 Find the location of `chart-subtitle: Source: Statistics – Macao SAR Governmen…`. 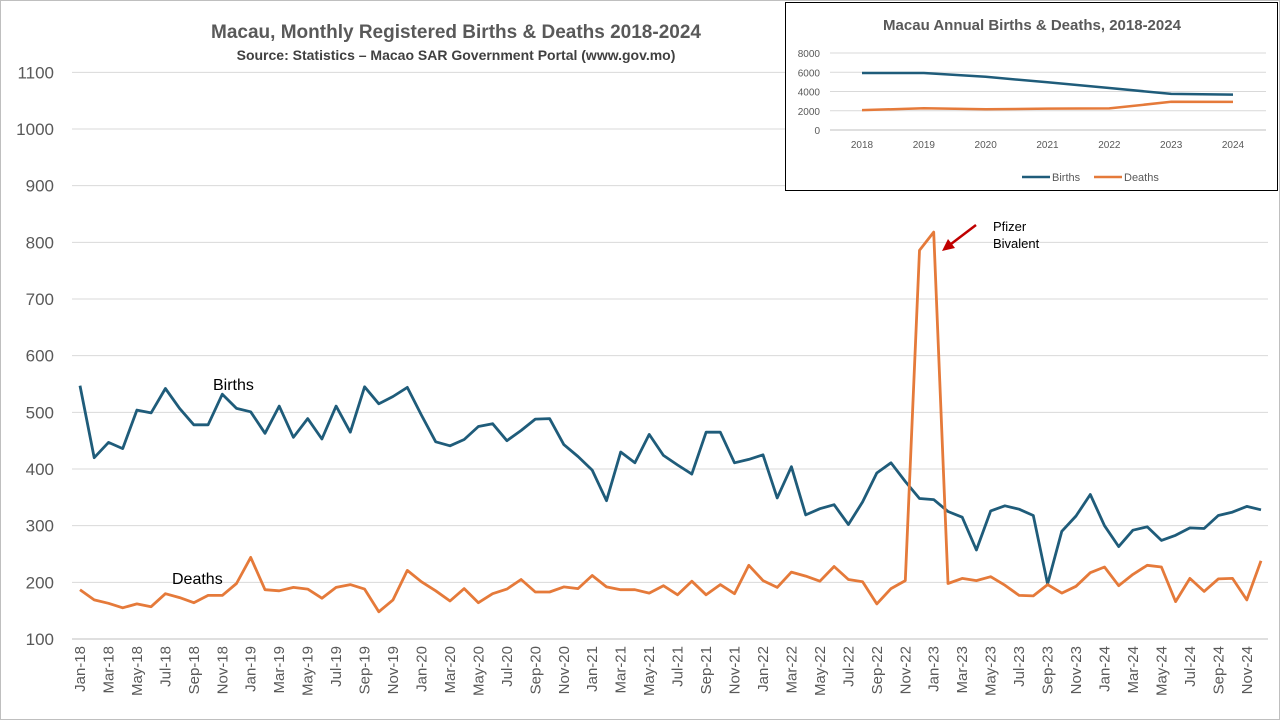

chart-subtitle: Source: Statistics – Macao SAR Governmen… is located at coordinates (456, 55).